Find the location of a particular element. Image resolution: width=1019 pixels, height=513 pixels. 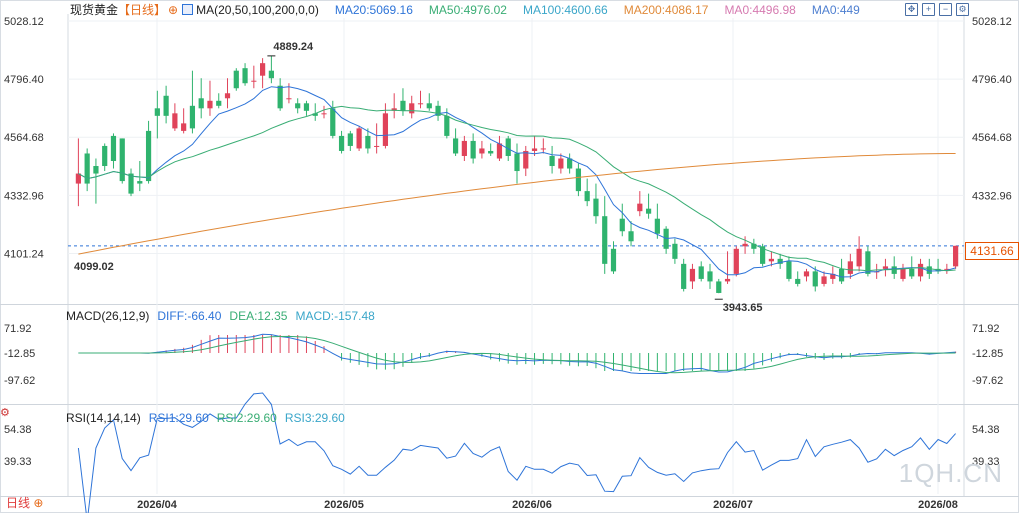

period-toggle-icon: ⊕ is located at coordinates (173, 10).